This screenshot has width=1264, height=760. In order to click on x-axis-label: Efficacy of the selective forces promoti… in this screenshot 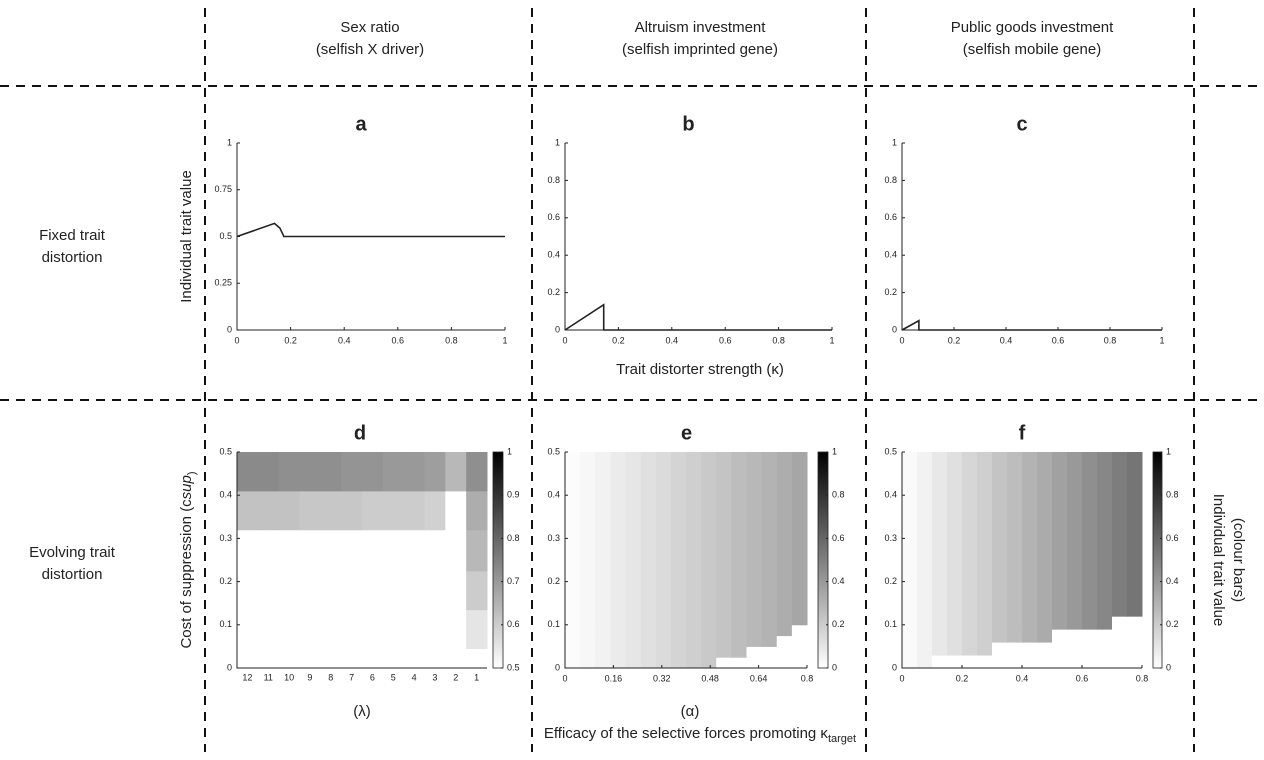, I will do `click(700, 735)`.